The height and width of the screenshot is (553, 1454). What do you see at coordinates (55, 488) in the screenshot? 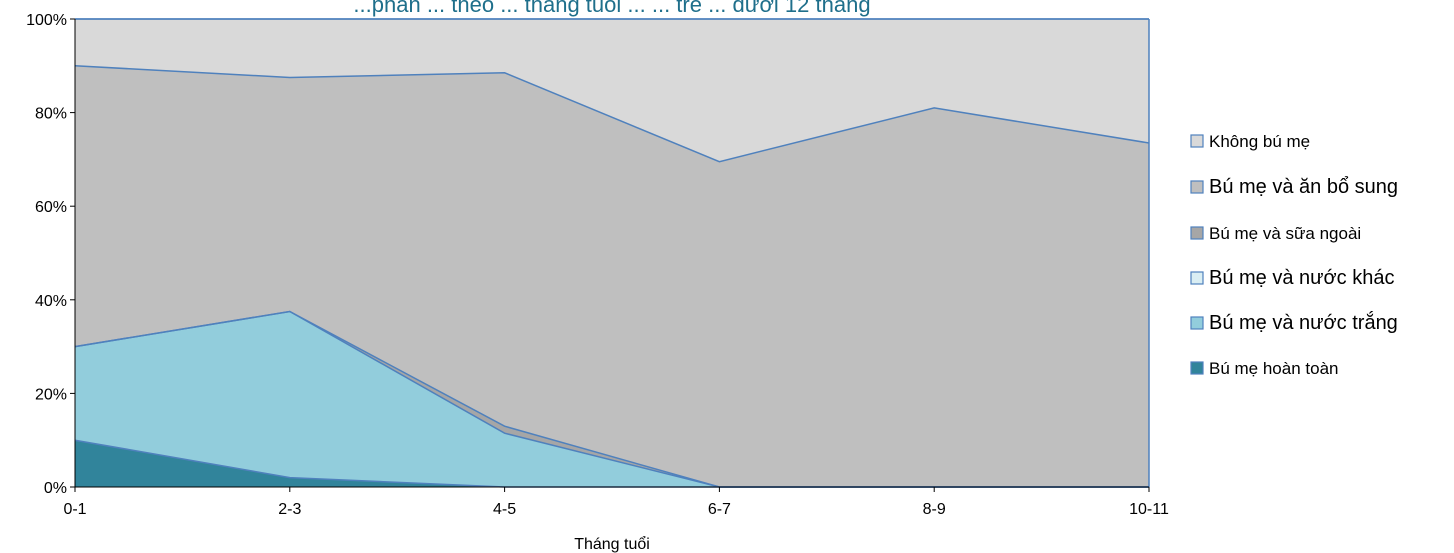
I see `y-tick-label: 0%` at bounding box center [55, 488].